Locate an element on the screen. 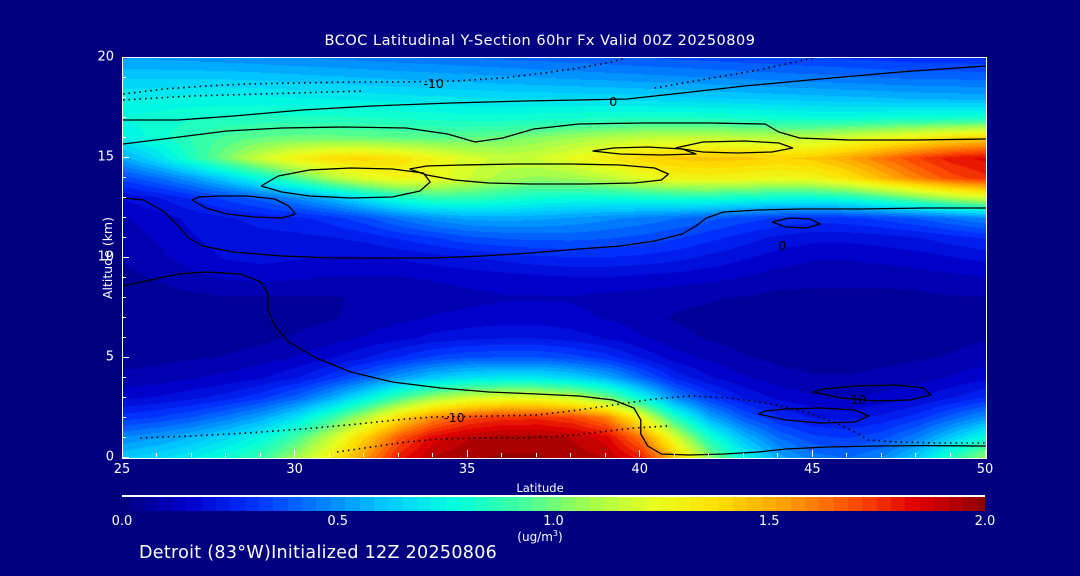  x-axis-tick-label: 45 is located at coordinates (812, 469).